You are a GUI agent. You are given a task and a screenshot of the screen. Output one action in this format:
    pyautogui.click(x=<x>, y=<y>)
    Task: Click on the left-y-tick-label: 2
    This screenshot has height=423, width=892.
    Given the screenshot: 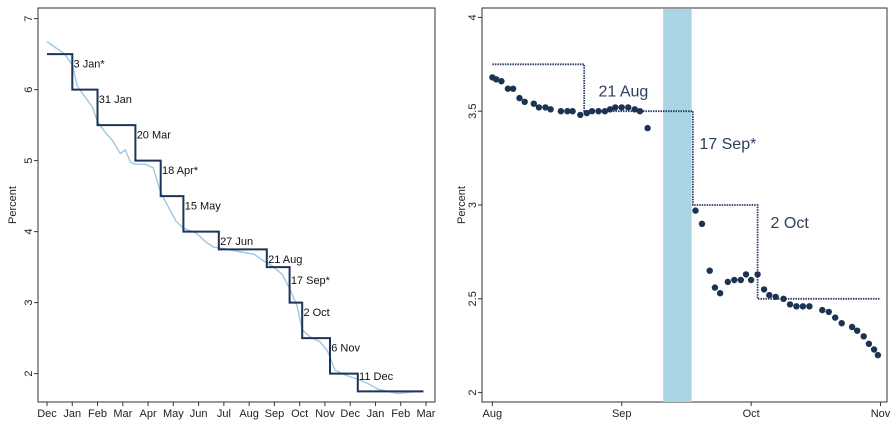 What is the action you would take?
    pyautogui.click(x=29, y=374)
    